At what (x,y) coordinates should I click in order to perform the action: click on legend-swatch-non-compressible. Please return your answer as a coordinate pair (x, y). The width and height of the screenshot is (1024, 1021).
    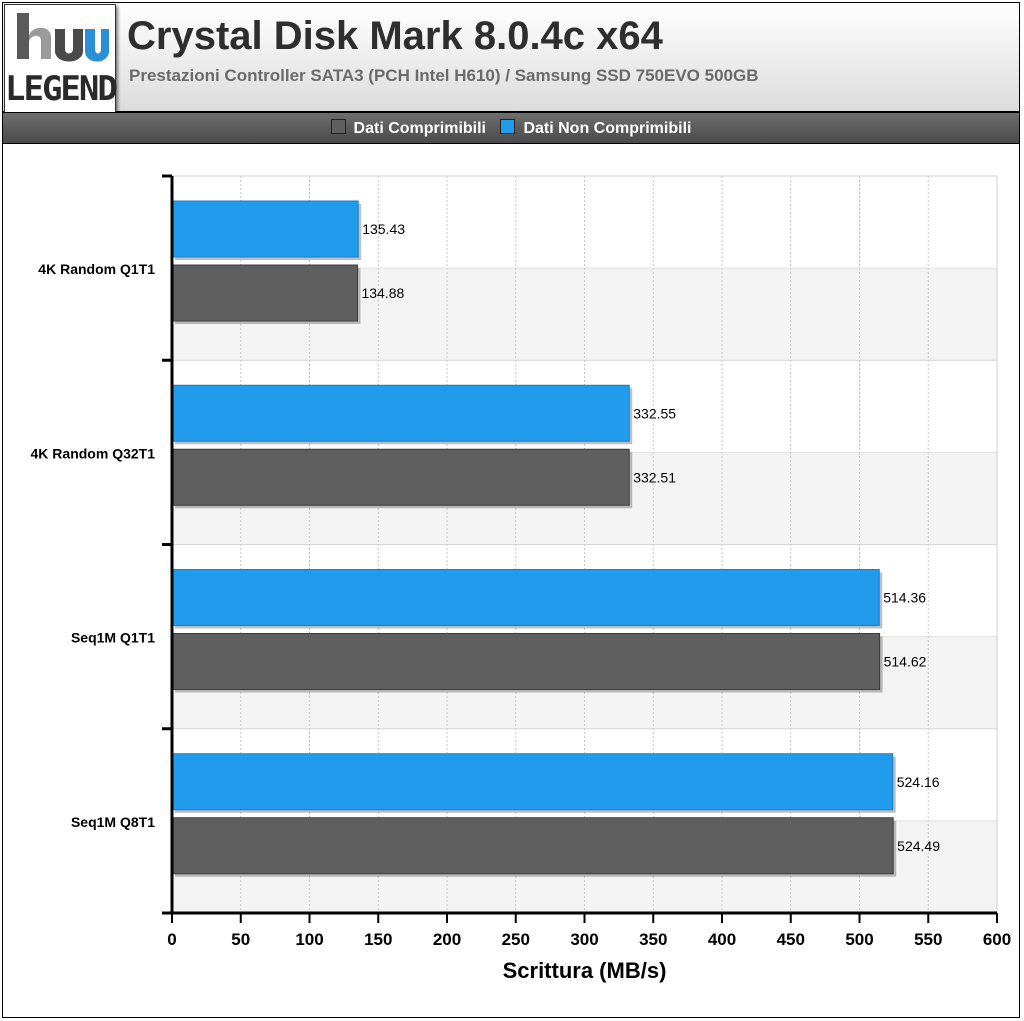
    Looking at the image, I should click on (508, 126).